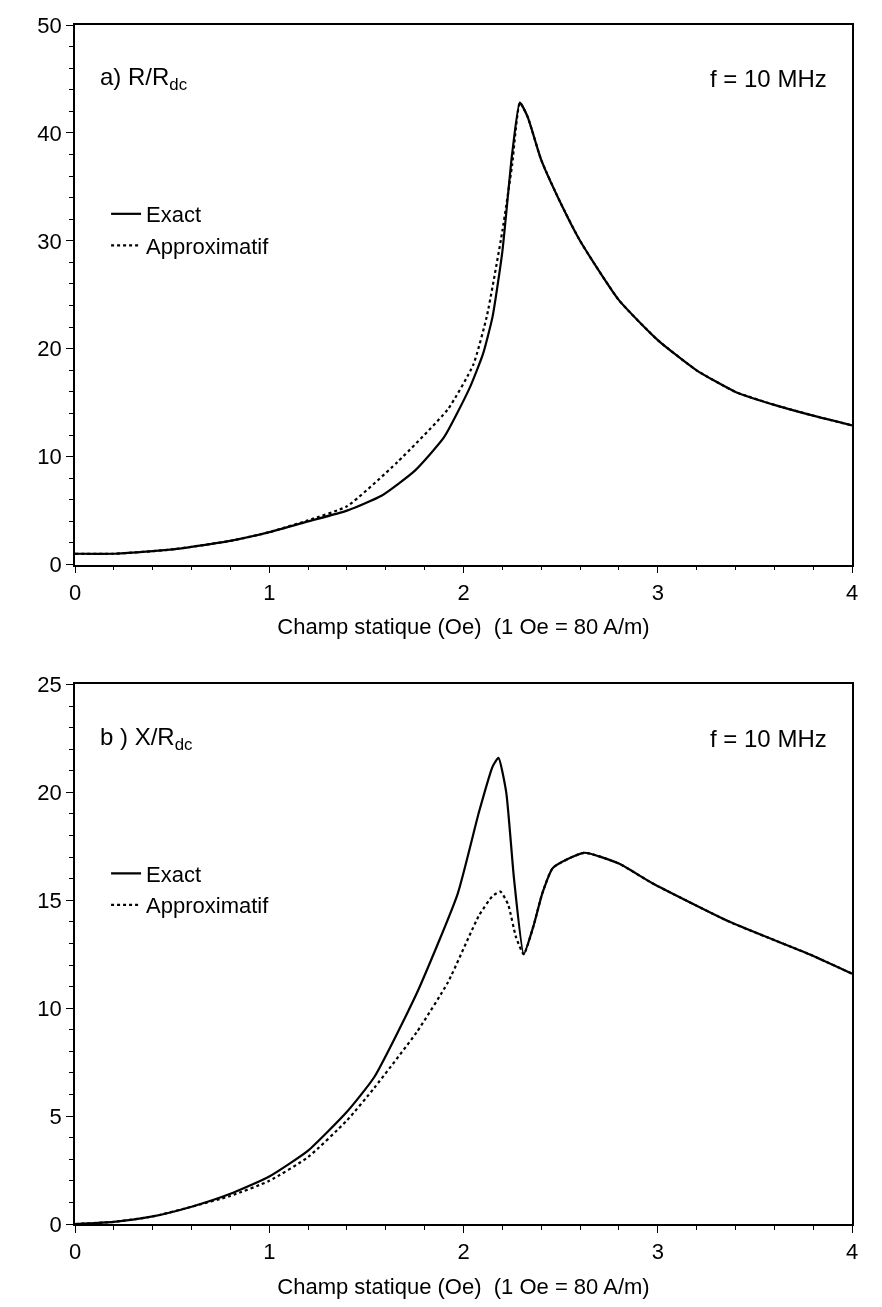 The image size is (882, 1307). What do you see at coordinates (49, 685) in the screenshot?
I see `y-tick-label: 25` at bounding box center [49, 685].